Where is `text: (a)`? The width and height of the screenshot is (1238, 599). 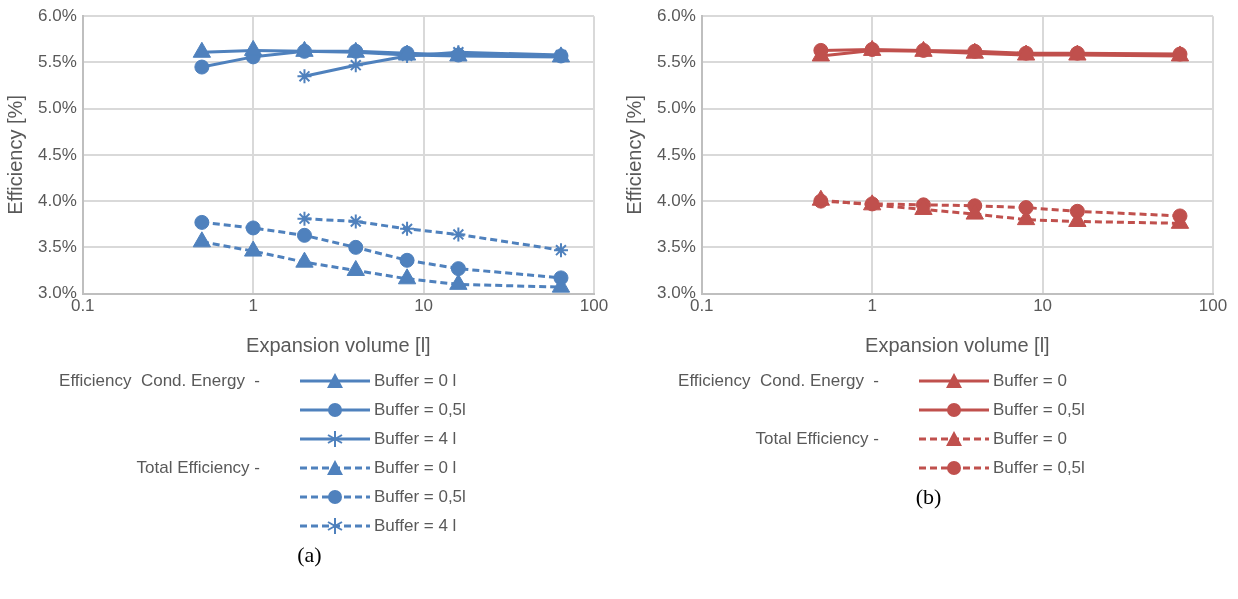
text: (a) is located at coordinates (309, 555).